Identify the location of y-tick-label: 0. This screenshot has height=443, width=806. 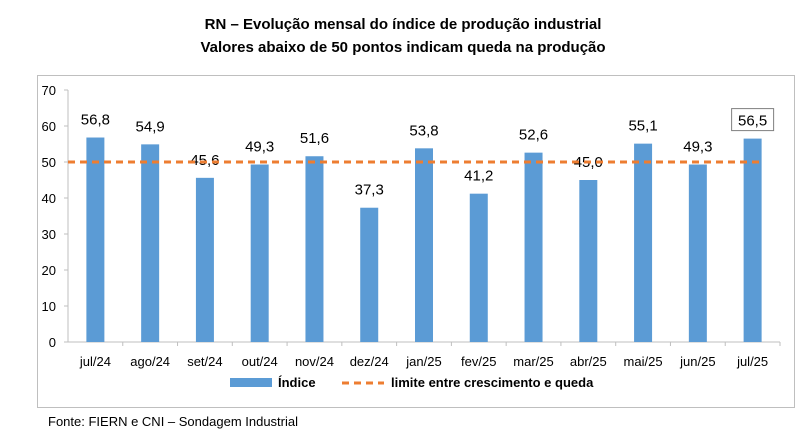
(52, 342).